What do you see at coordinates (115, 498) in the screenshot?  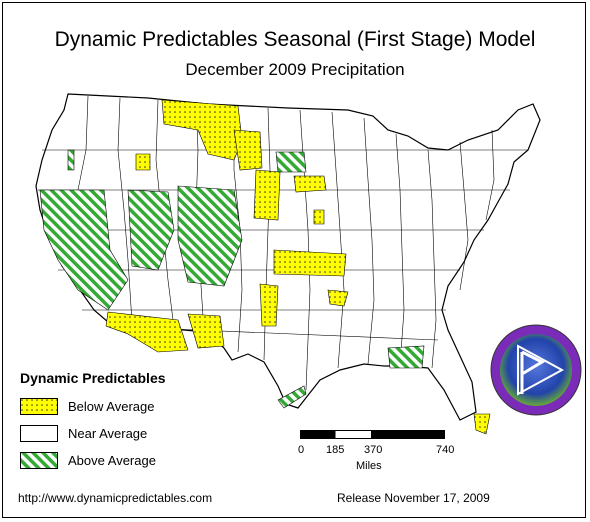 I see `footer-url: http://www.dynamicpredictables.com` at bounding box center [115, 498].